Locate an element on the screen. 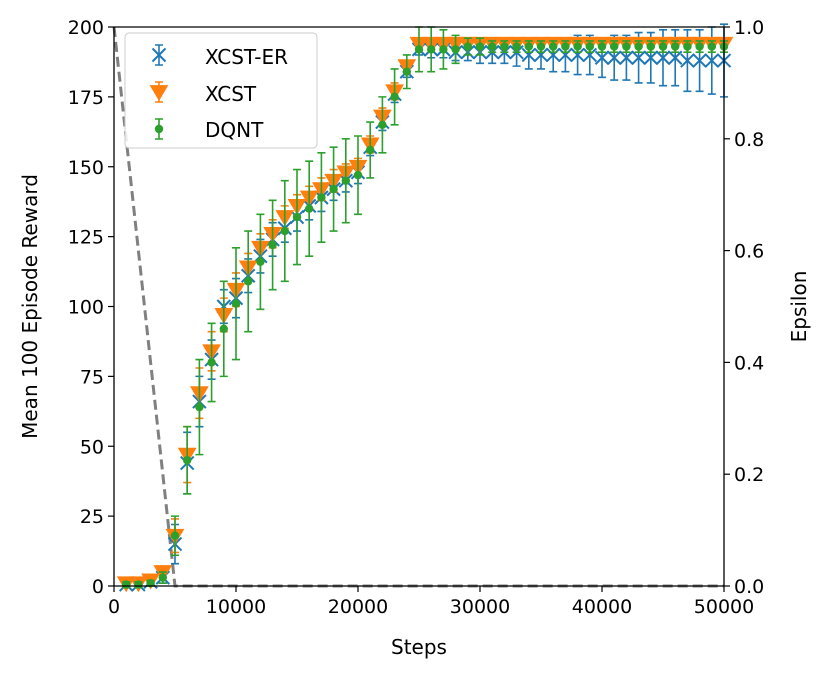 Image resolution: width=830 pixels, height=678 pixels. y2-axis-label: Epsilon is located at coordinates (799, 307).